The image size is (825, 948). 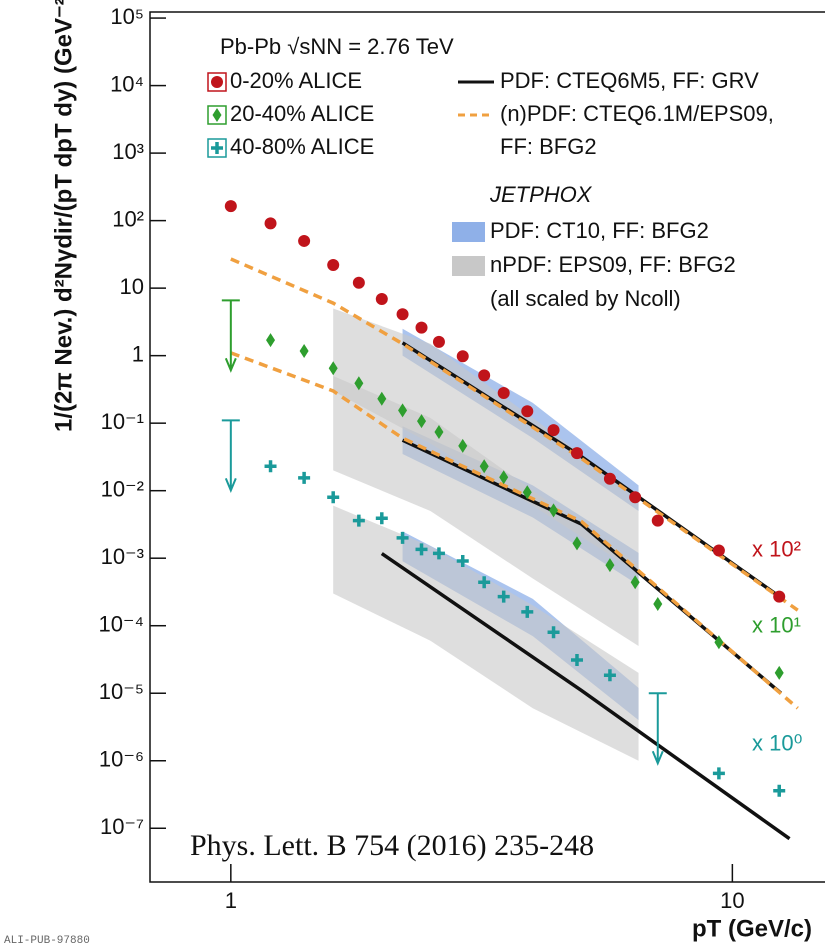 I want to click on y-tick-label: 10², so click(x=128, y=218).